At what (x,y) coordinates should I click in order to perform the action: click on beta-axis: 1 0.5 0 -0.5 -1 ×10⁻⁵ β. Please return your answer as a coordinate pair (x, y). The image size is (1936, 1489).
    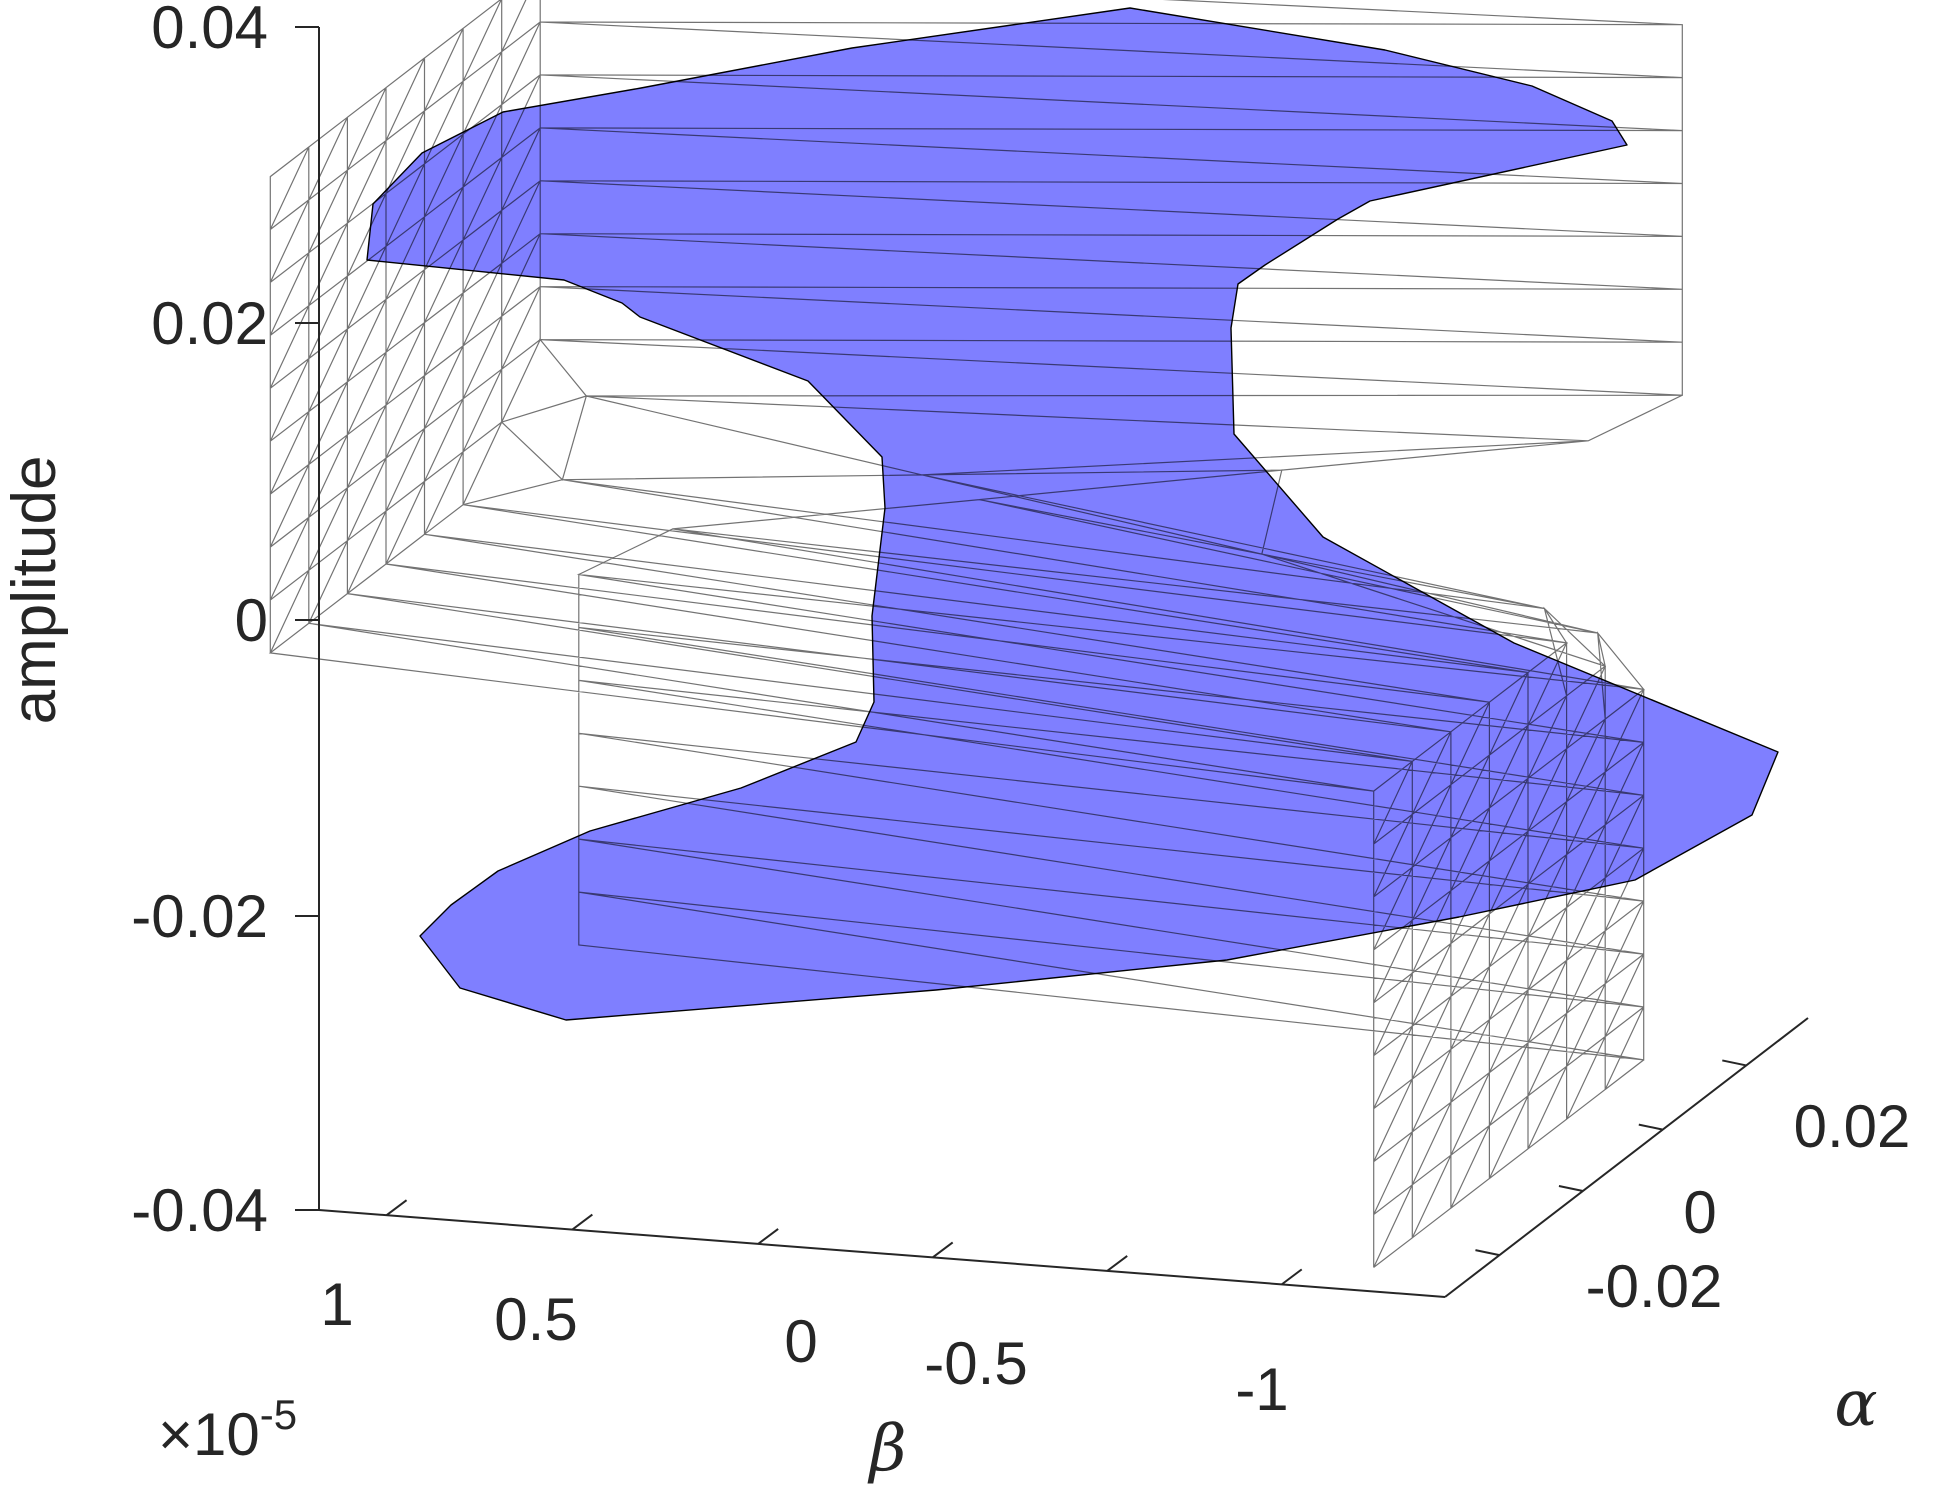
    Looking at the image, I should click on (802, 1342).